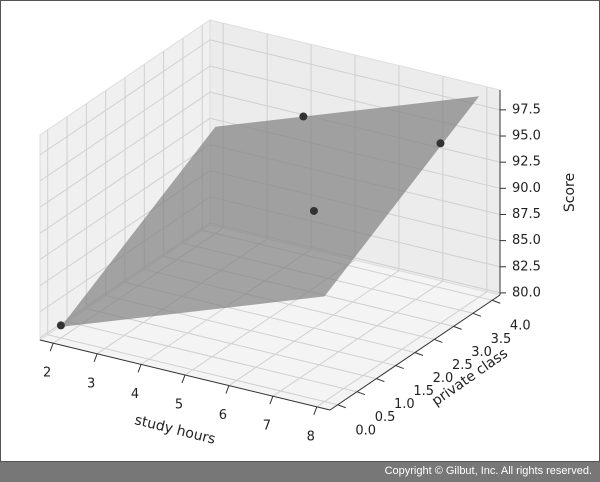 This screenshot has height=482, width=600. Describe the element at coordinates (526, 162) in the screenshot. I see `z-tick-label: 92.5` at that location.